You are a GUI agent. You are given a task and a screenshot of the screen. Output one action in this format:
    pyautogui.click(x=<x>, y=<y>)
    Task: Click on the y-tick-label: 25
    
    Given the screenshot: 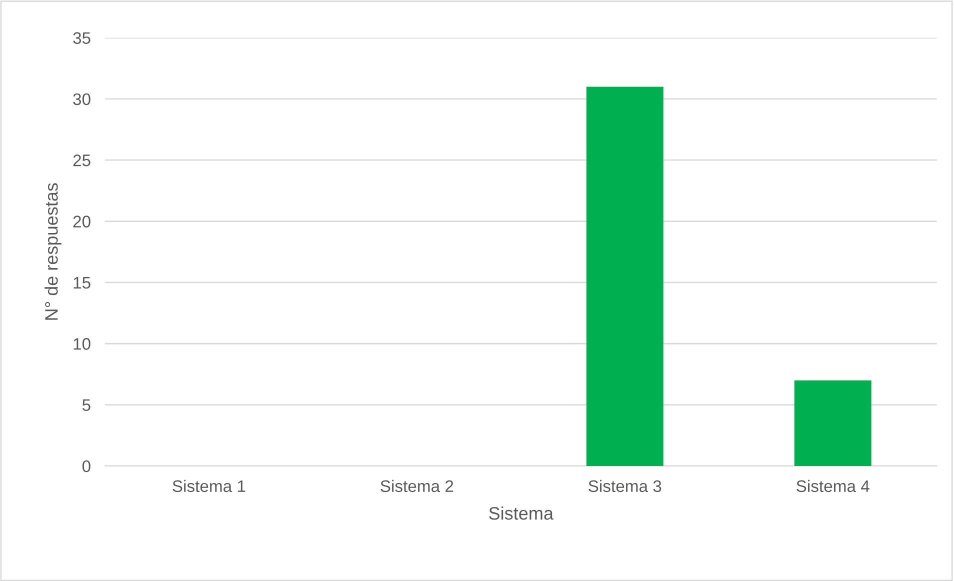 What is the action you would take?
    pyautogui.click(x=81, y=160)
    